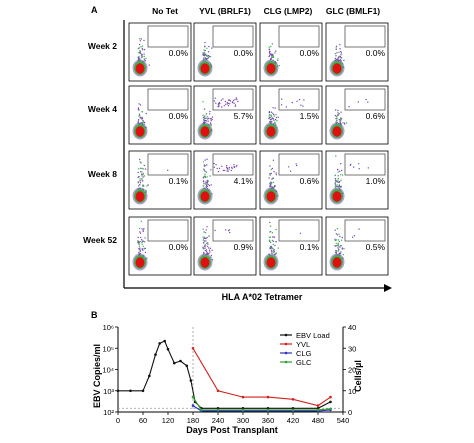 The image size is (474, 443). What do you see at coordinates (266, 11) in the screenshot?
I see `column-headers: No Tet YVL (BRLF1) CLG (LMP2) GLC (BMLF1)` at bounding box center [266, 11].